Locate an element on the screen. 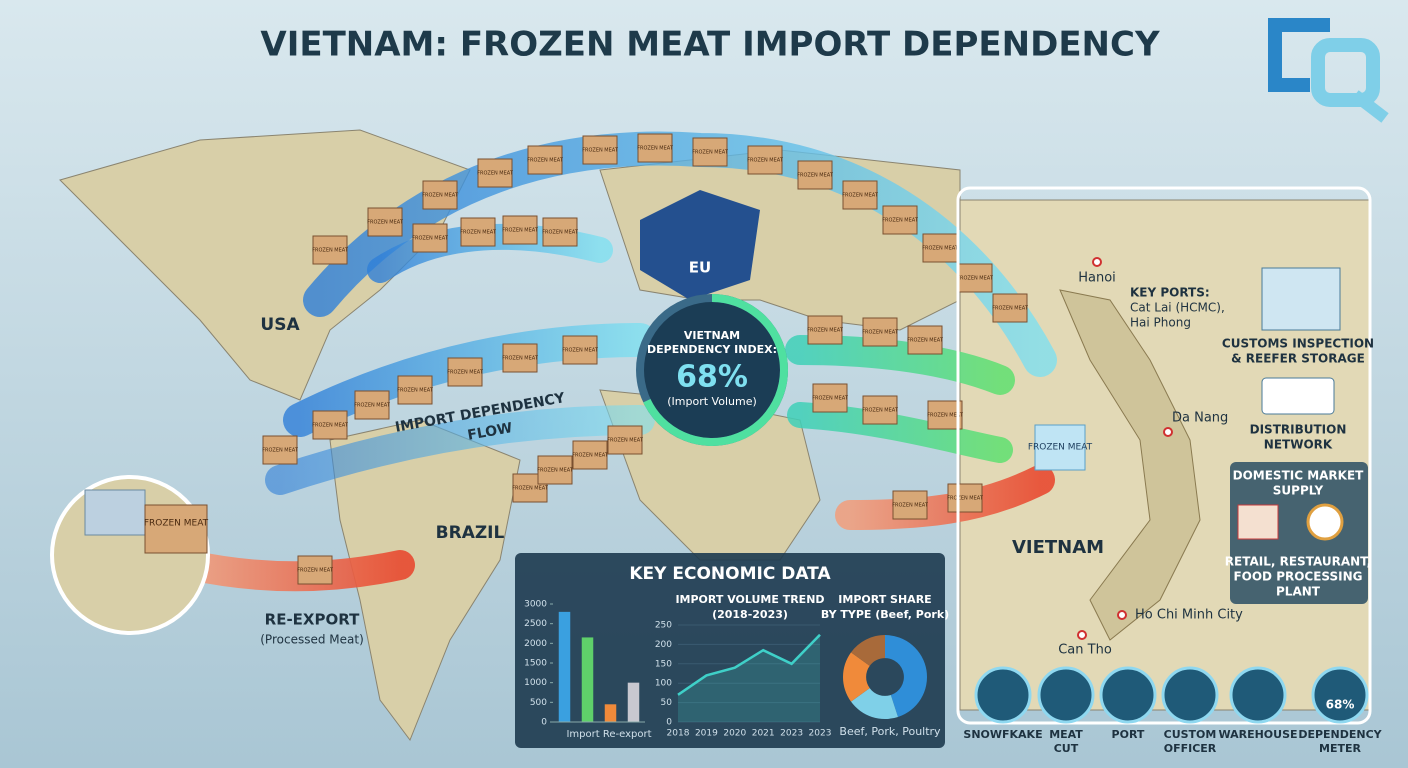  re-export-inset: FROZEN MEAT is located at coordinates (130, 555).